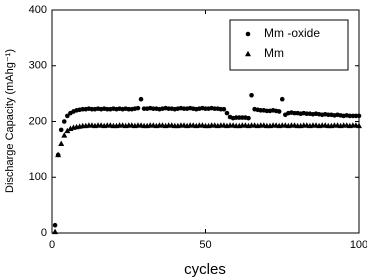 This screenshot has width=367, height=279. What do you see at coordinates (52, 245) in the screenshot?
I see `x-tick-label: 0` at bounding box center [52, 245].